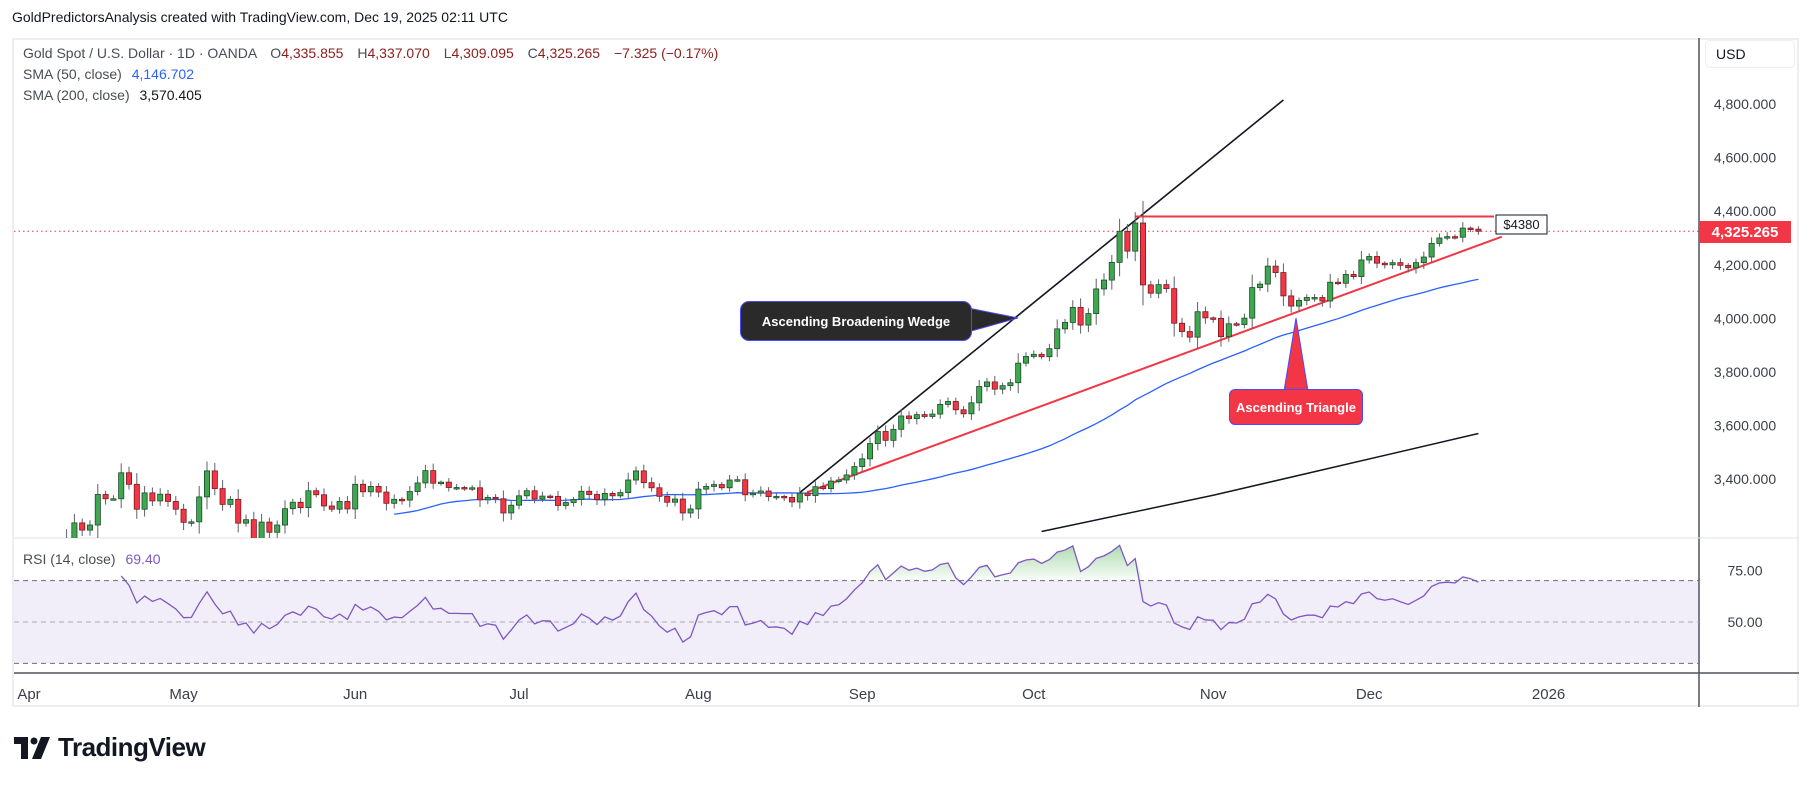 The width and height of the screenshot is (1814, 787). Describe the element at coordinates (183, 694) in the screenshot. I see `time-tick-label: May` at that location.